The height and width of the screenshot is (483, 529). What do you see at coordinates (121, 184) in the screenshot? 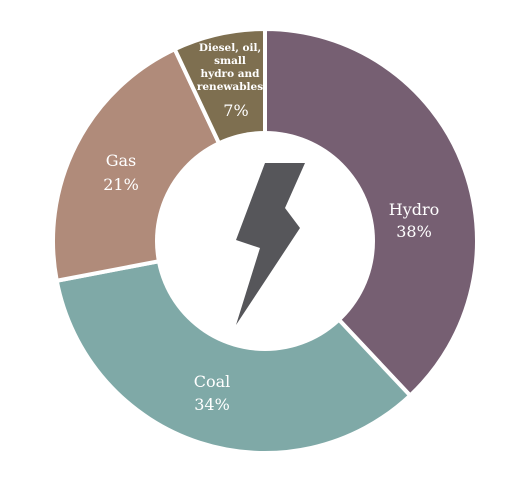
I see `value-gas: 21%` at bounding box center [121, 184].